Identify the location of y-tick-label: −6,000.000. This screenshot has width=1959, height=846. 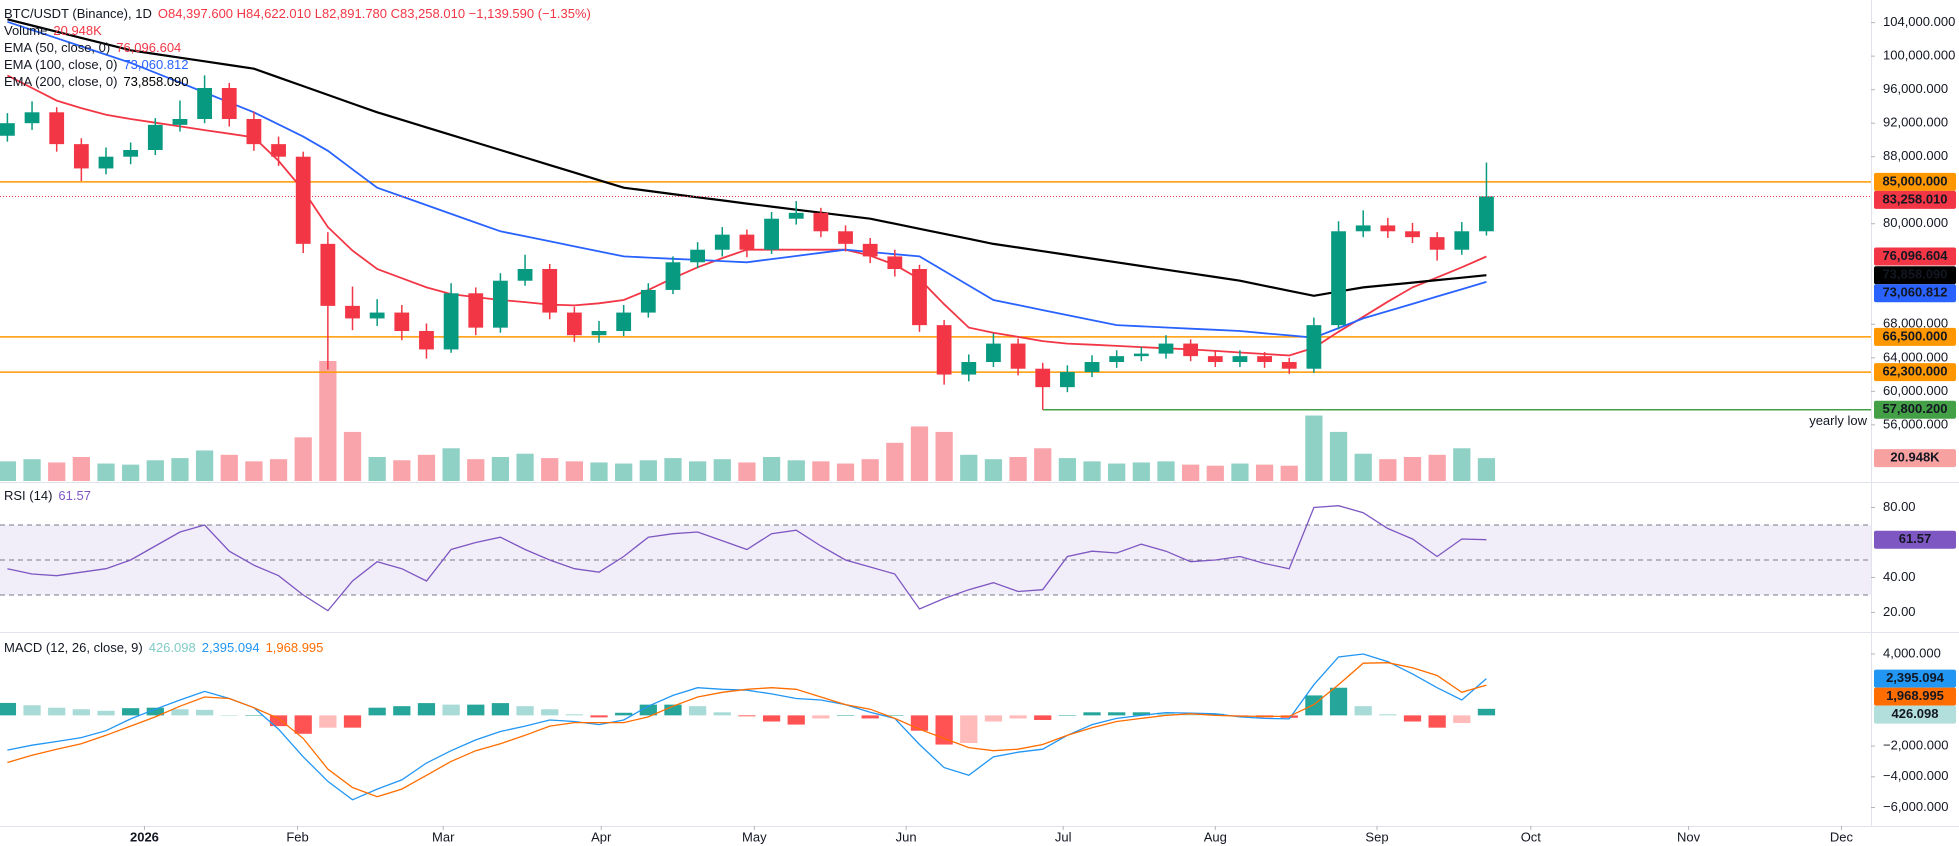
(1915, 806).